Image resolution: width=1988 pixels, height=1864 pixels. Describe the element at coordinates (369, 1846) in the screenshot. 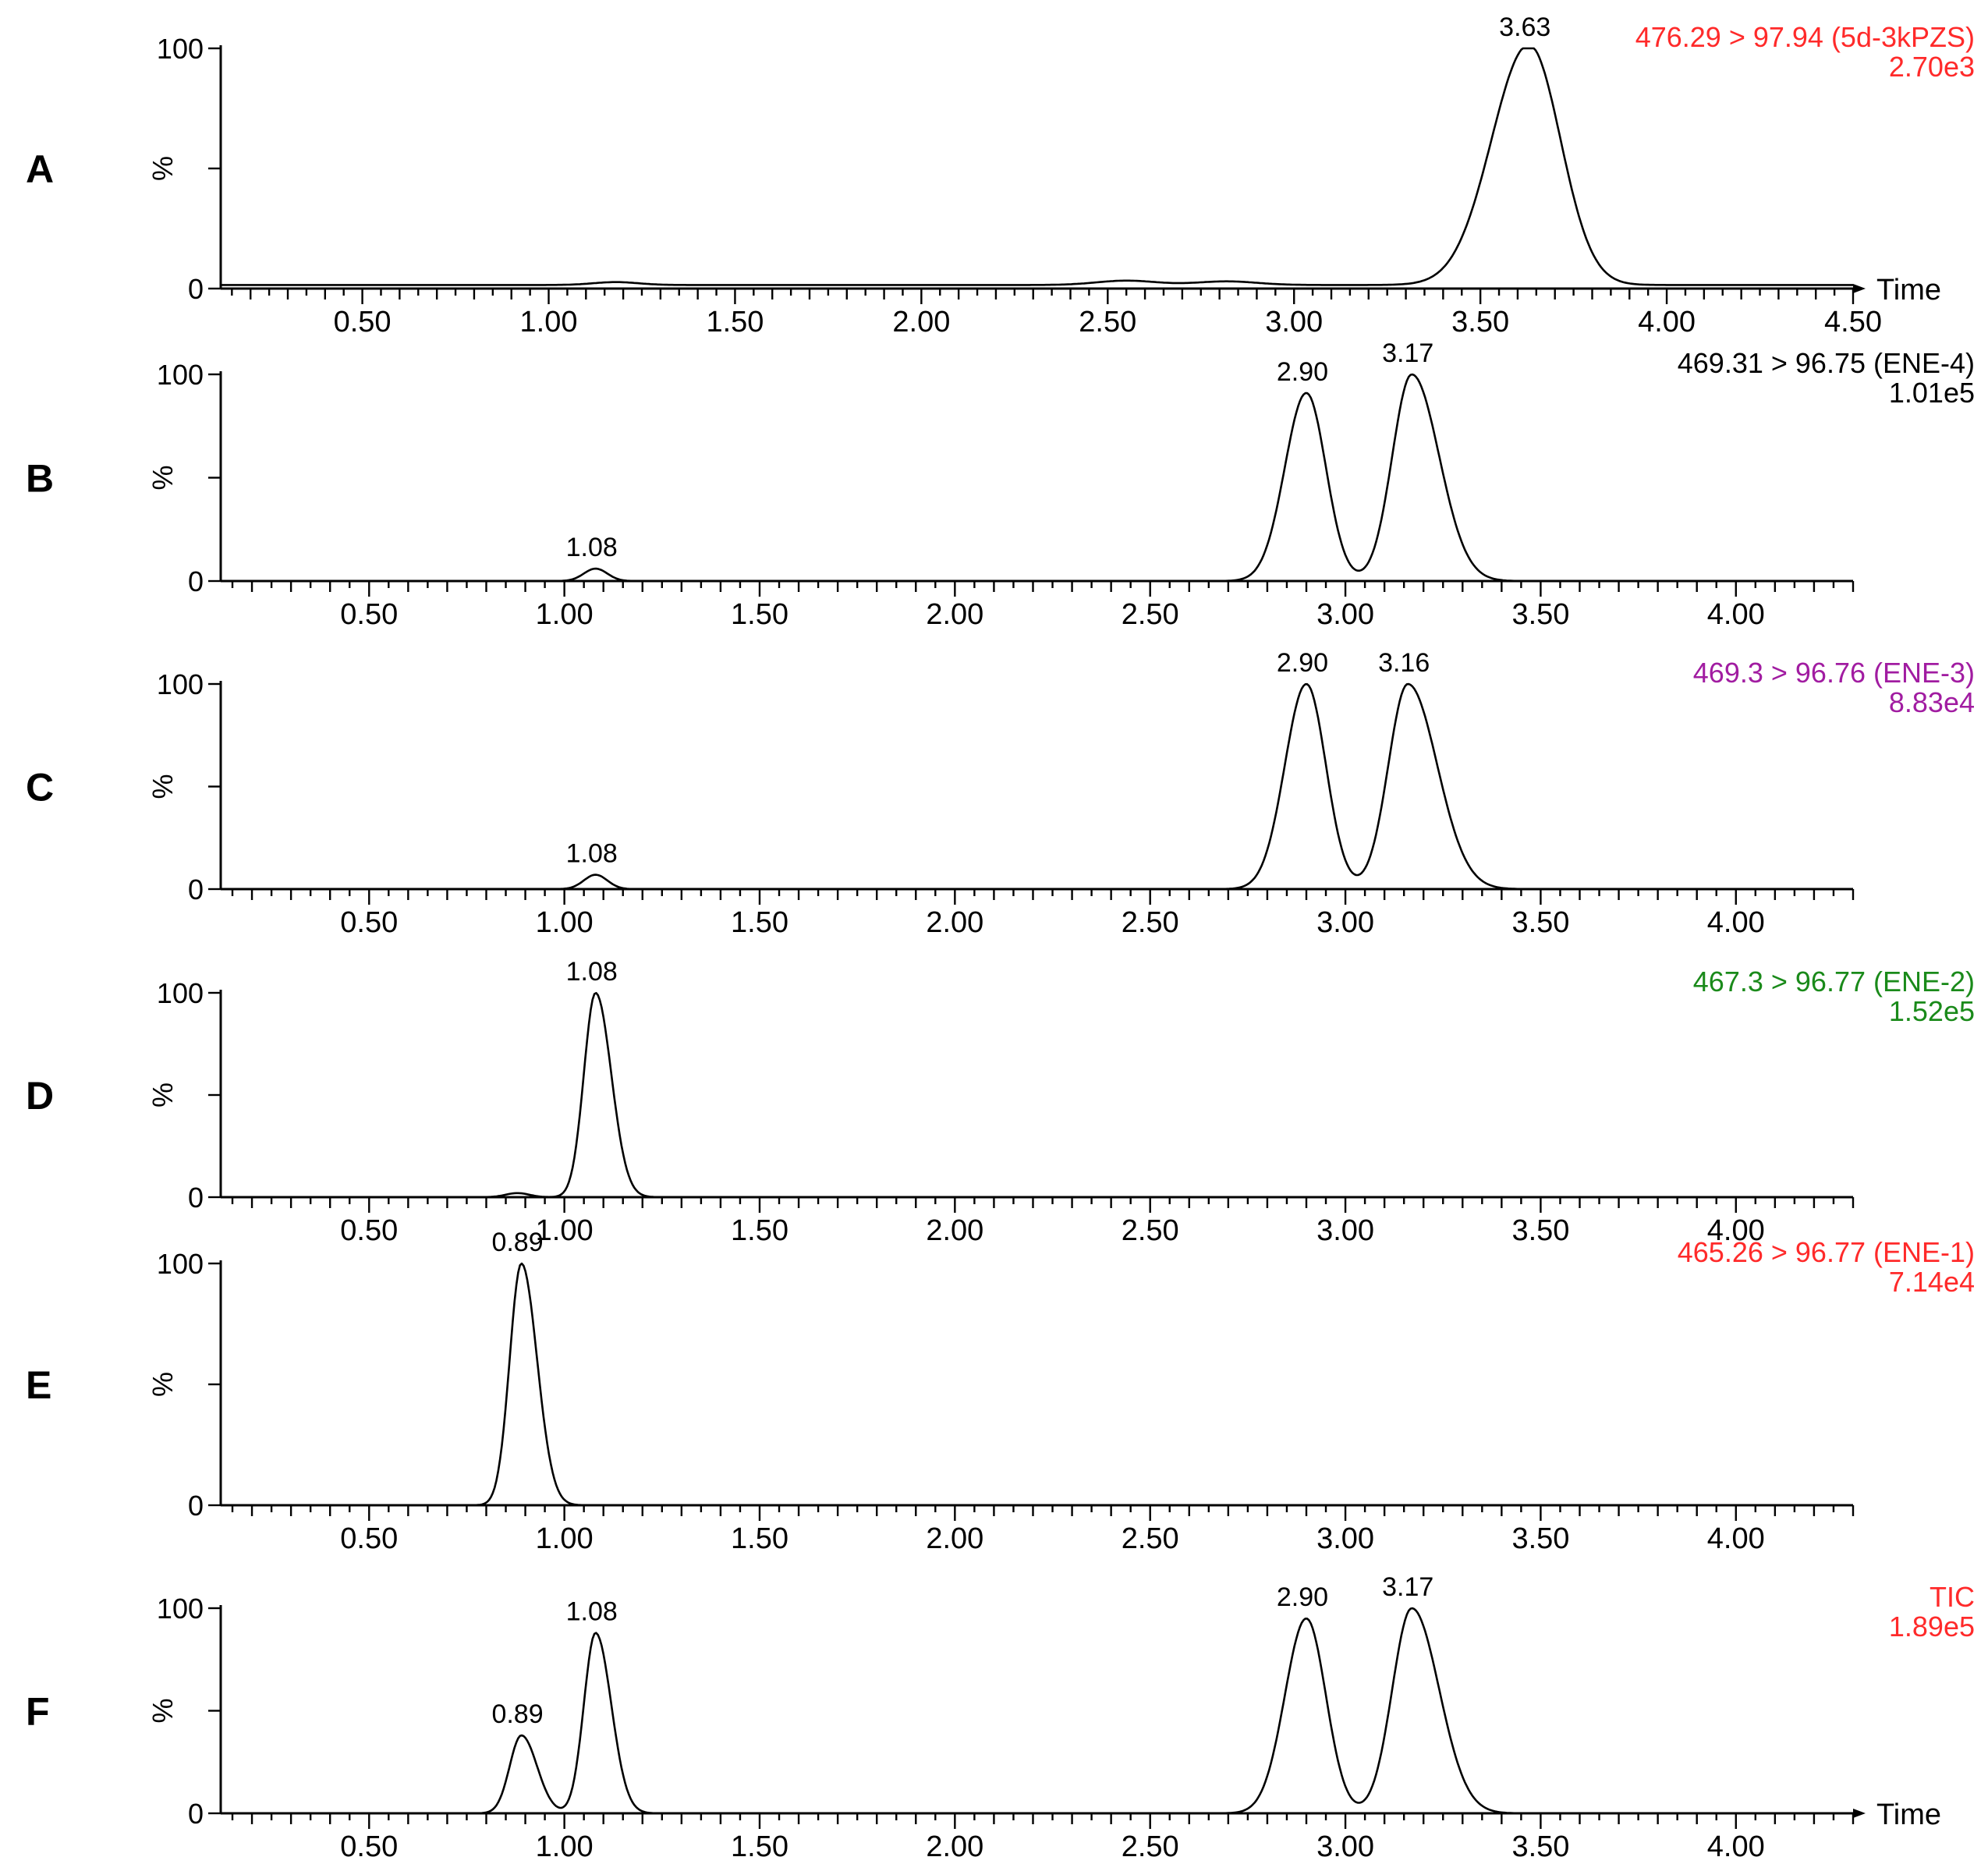

I see `panel-f-xtick-label: 0.50` at that location.